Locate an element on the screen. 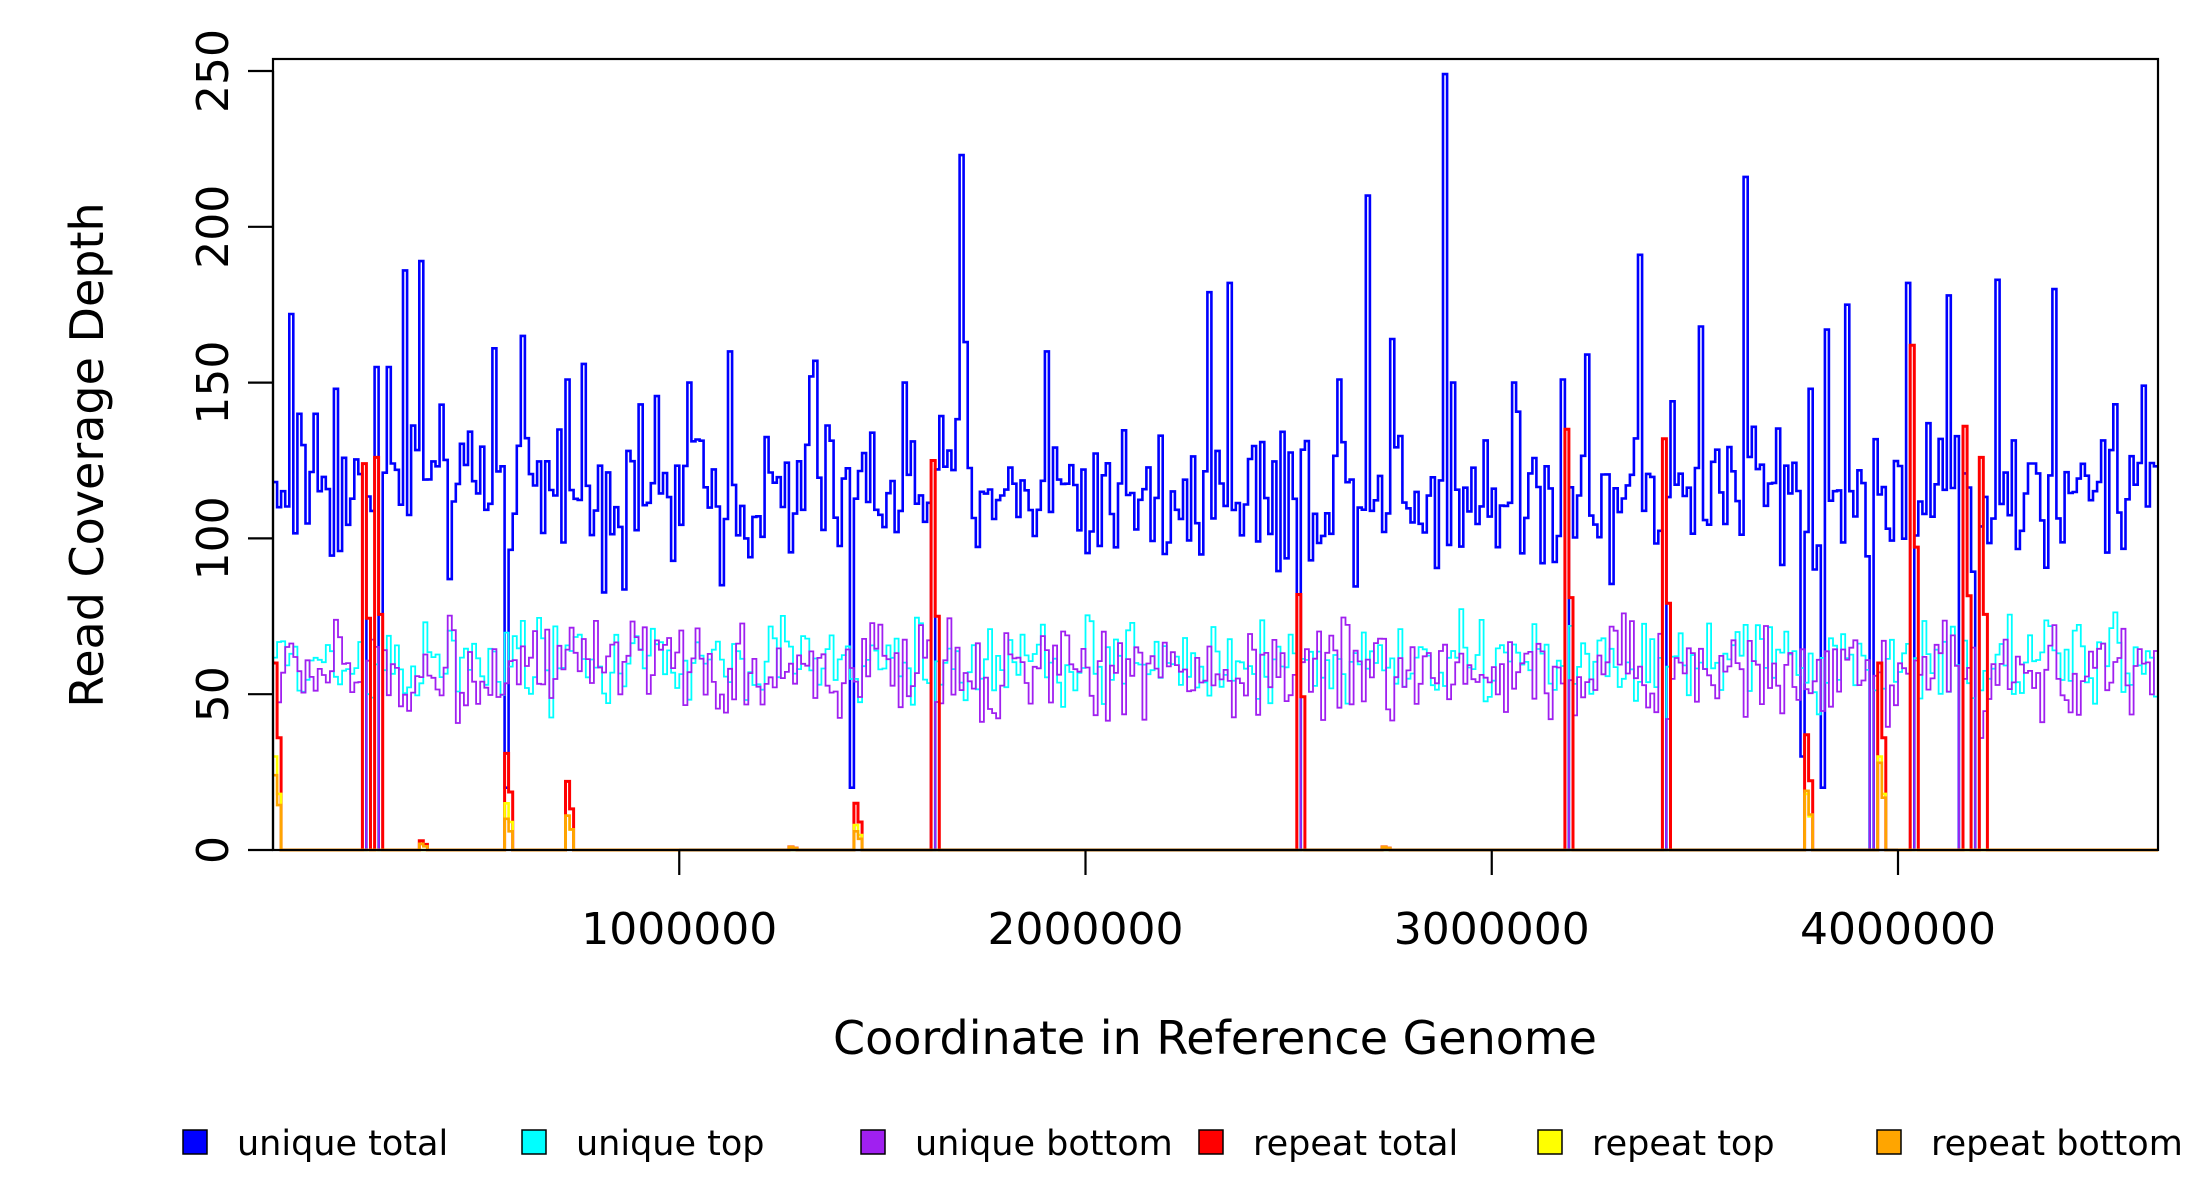  legend-label: unique total is located at coordinates (342, 1144).